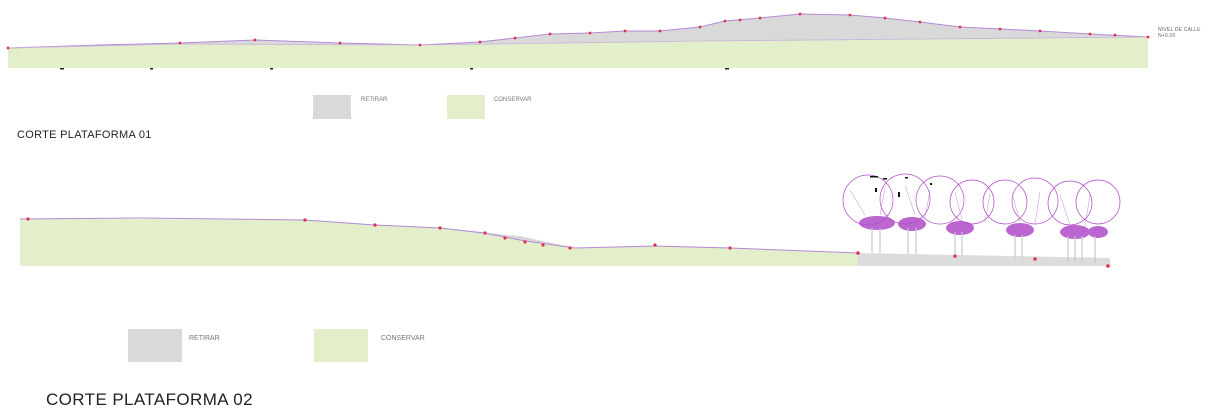 This screenshot has width=1224, height=419. I want to click on legend-conservar-label-02: CONSERVAR, so click(403, 338).